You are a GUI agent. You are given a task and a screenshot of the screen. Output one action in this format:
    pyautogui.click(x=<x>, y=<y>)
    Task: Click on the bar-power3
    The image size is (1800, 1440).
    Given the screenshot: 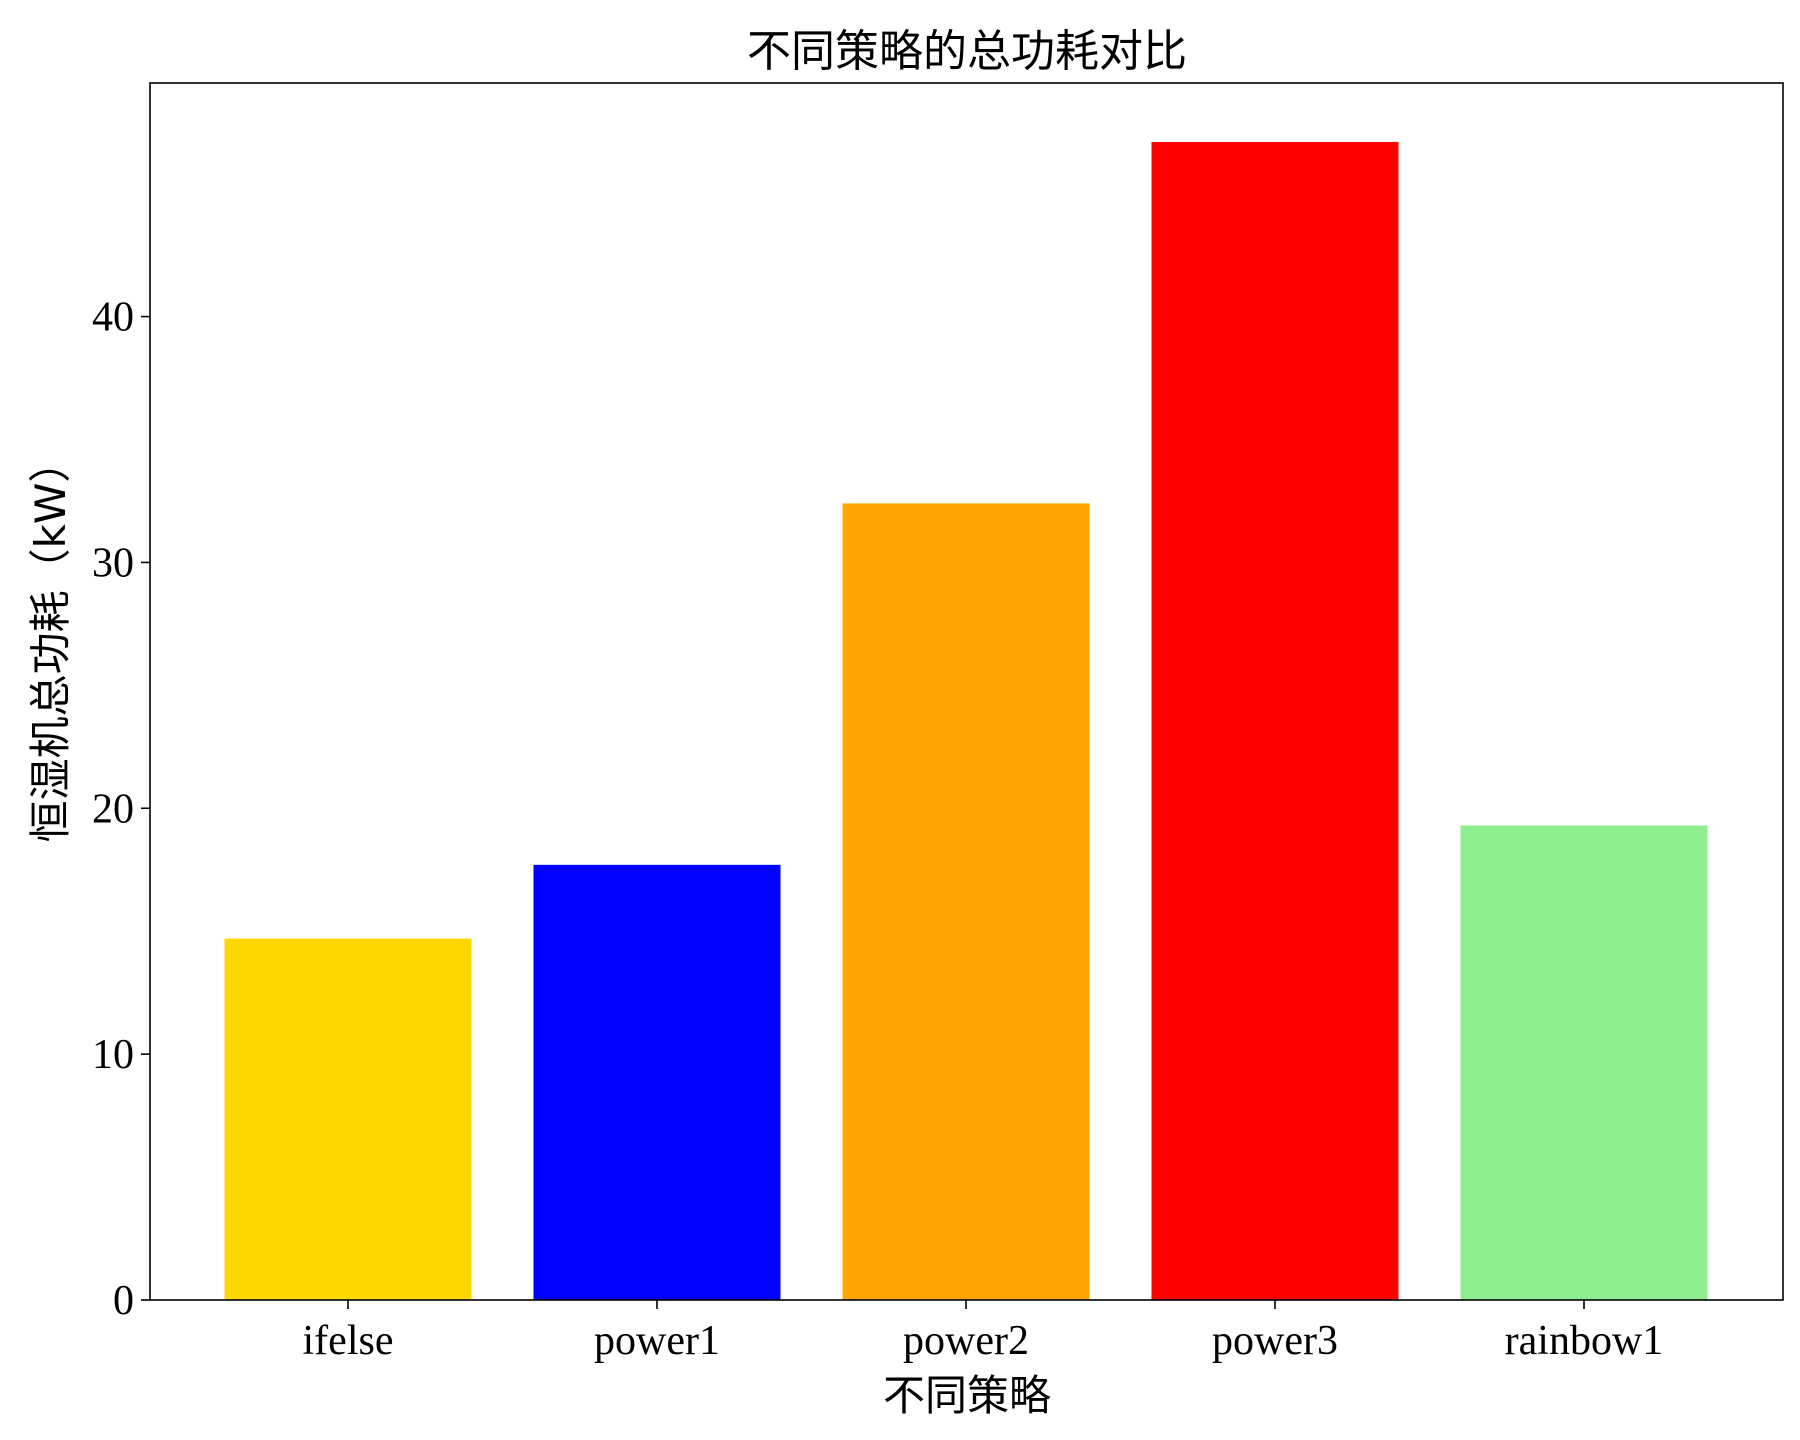 What is the action you would take?
    pyautogui.click(x=1275, y=721)
    